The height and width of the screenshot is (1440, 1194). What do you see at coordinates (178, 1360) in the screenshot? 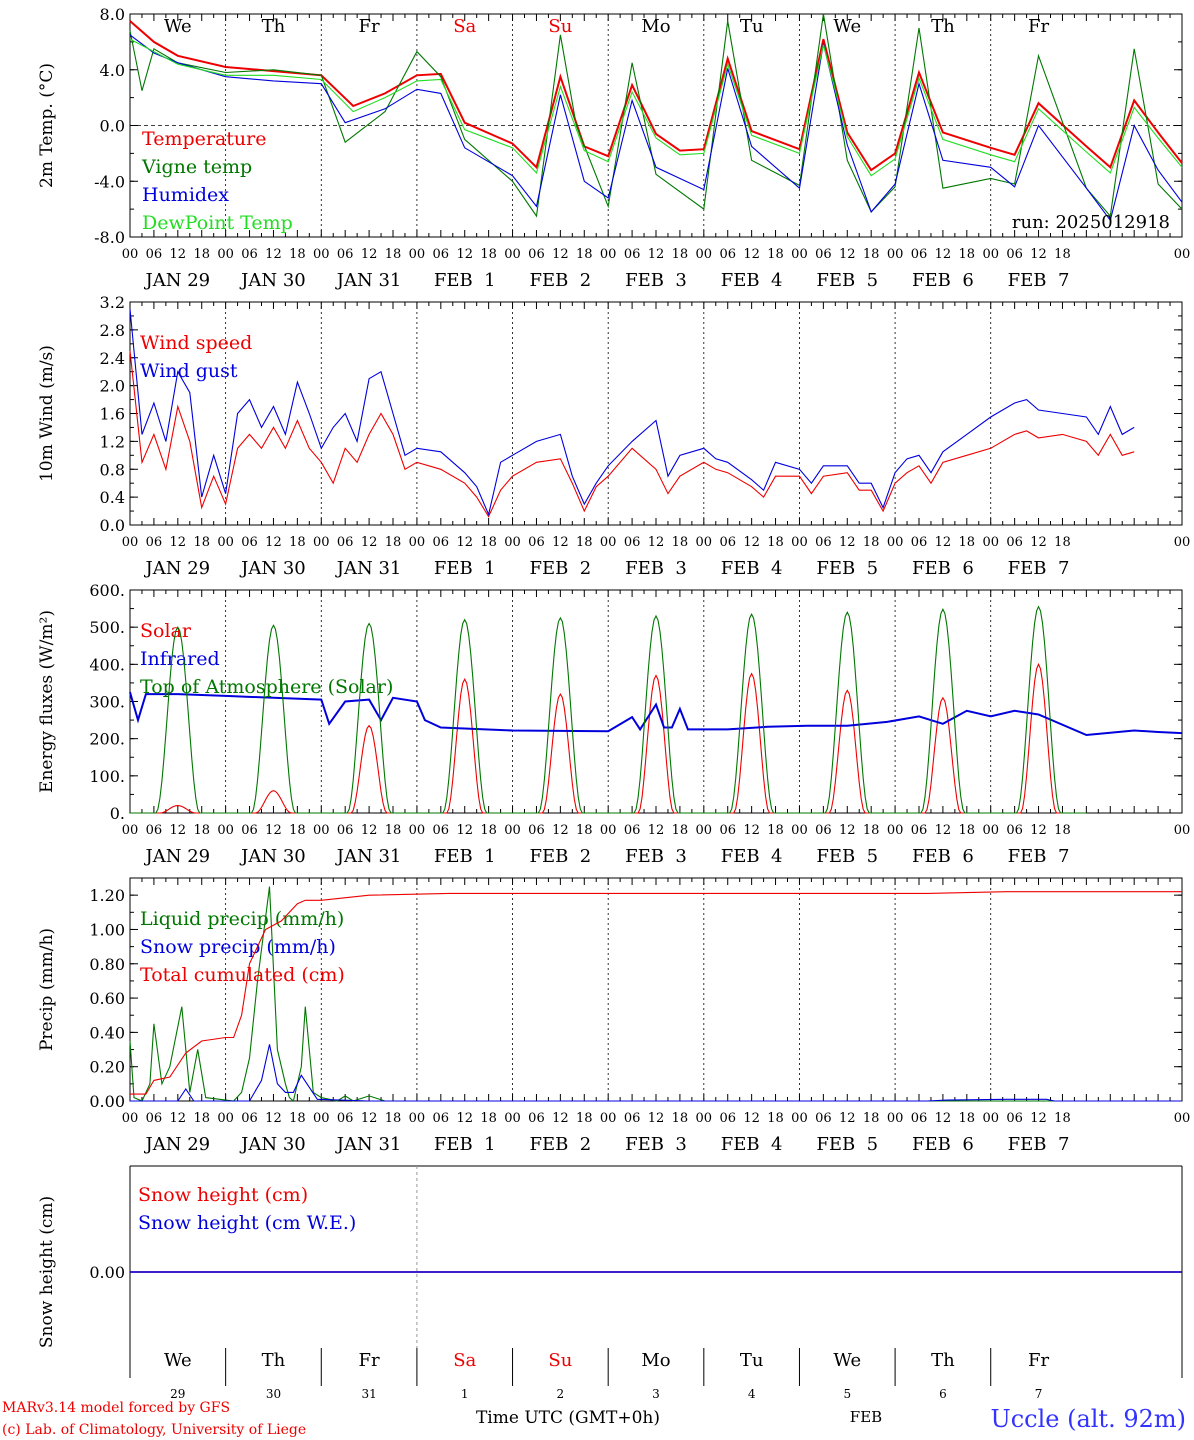
I see `weekday-label: We` at bounding box center [178, 1360].